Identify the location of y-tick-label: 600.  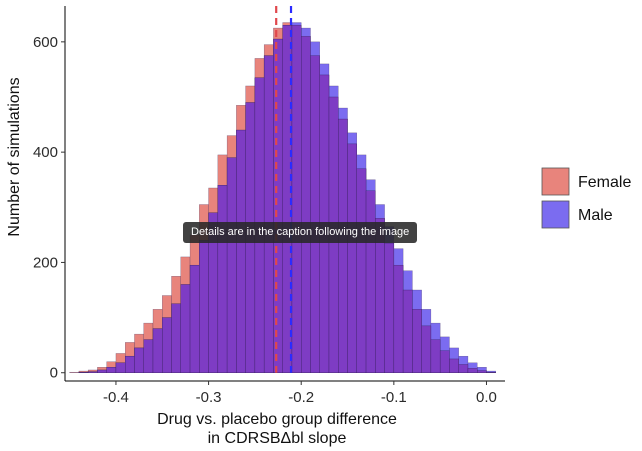
(45, 42).